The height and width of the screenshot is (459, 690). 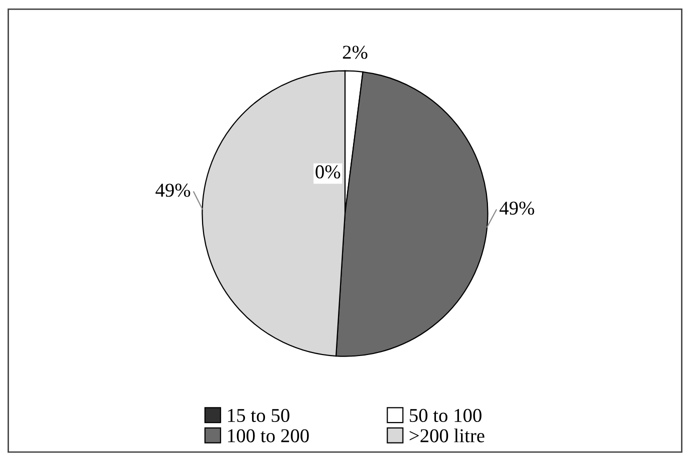 What do you see at coordinates (328, 171) in the screenshot?
I see `text: 0%` at bounding box center [328, 171].